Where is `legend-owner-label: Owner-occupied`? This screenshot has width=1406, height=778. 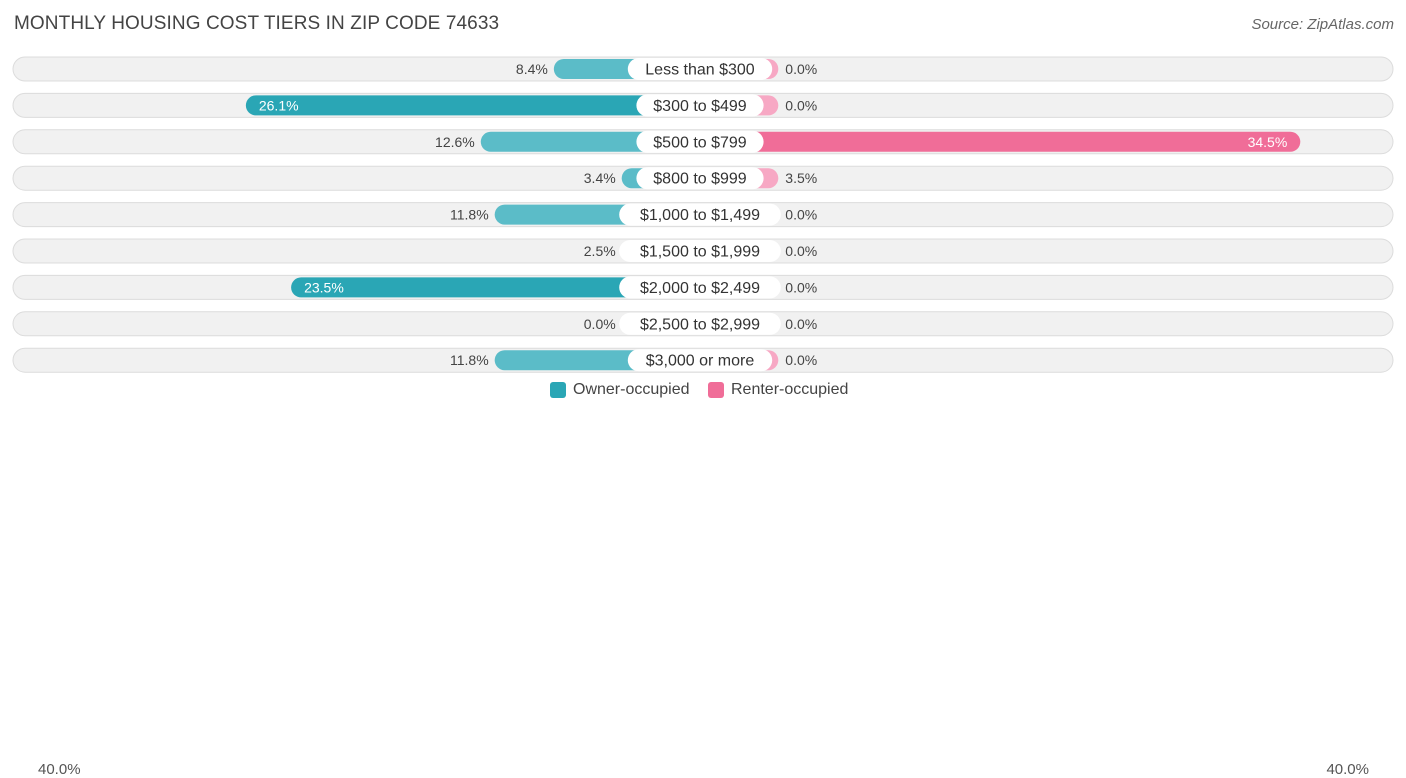 legend-owner-label: Owner-occupied is located at coordinates (631, 389).